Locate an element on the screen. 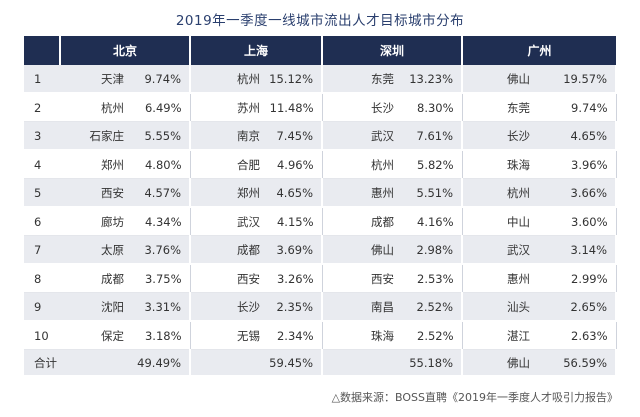 Image resolution: width=640 pixels, height=417 pixels. beijing-destination-city: 廊坊 is located at coordinates (94, 221).